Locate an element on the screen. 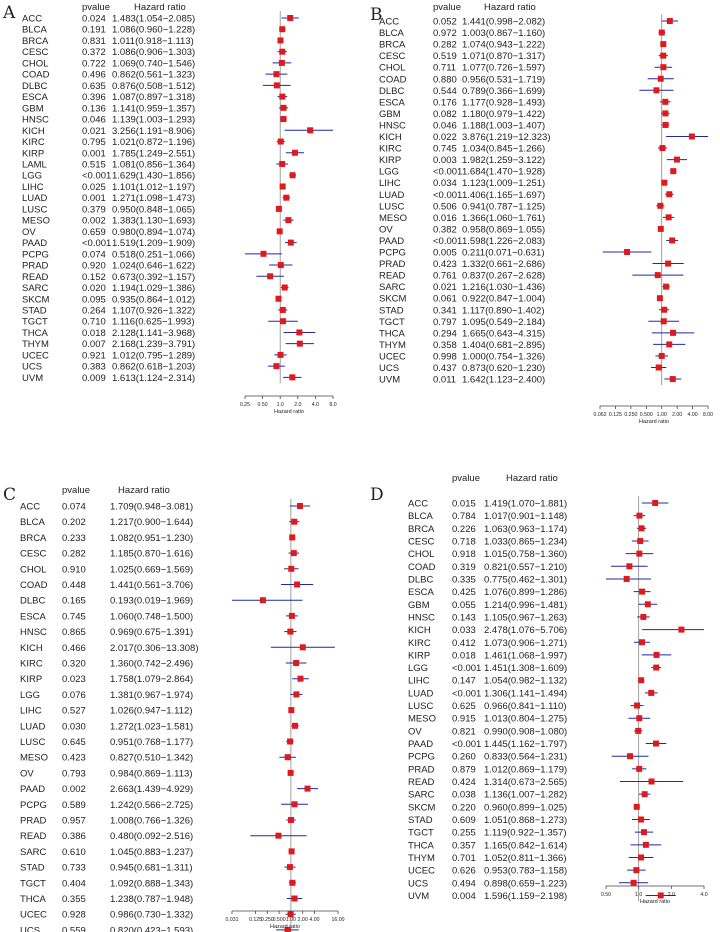 Image resolution: width=720 pixels, height=932 pixels. hazard-ratio-cell: 1.314(0.673−2.565) is located at coordinates (525, 782).